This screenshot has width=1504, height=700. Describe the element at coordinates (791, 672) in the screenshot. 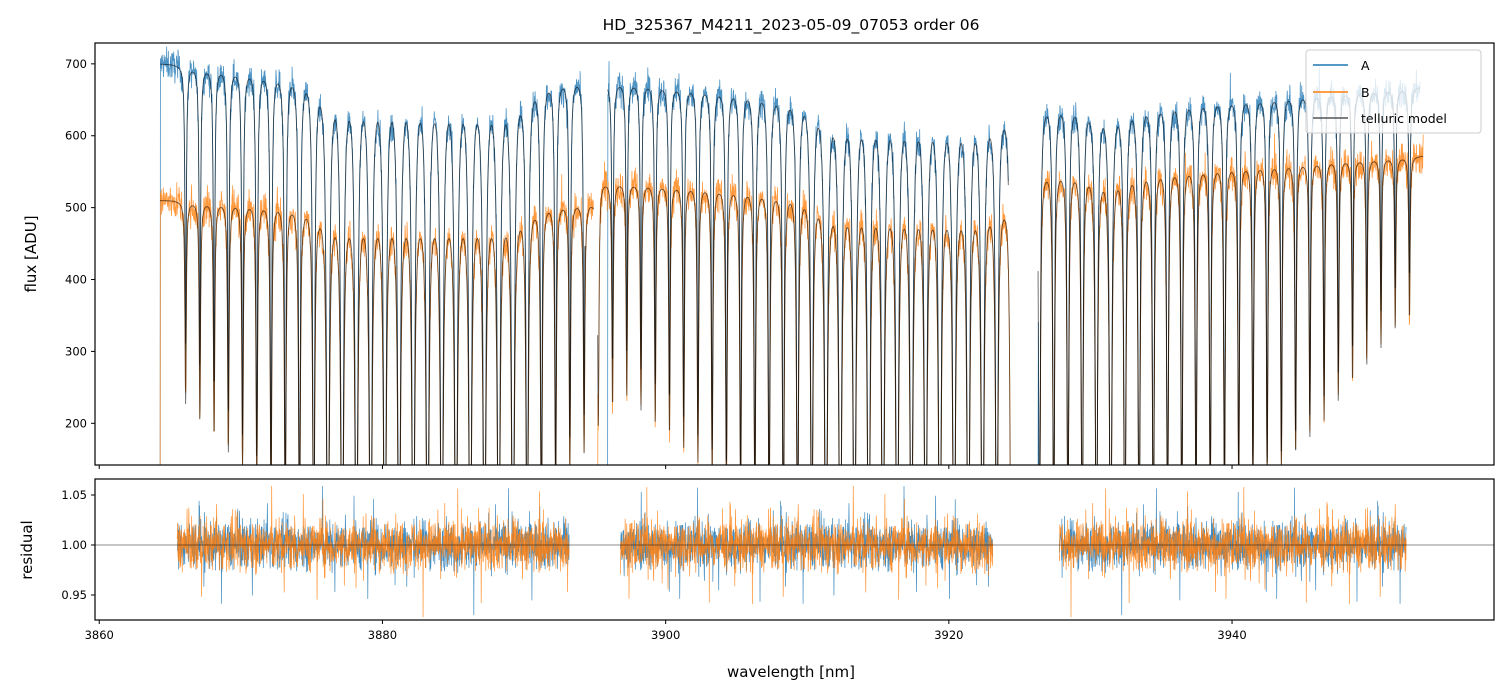

I see `x-axis-label: wavelength [nm]` at that location.